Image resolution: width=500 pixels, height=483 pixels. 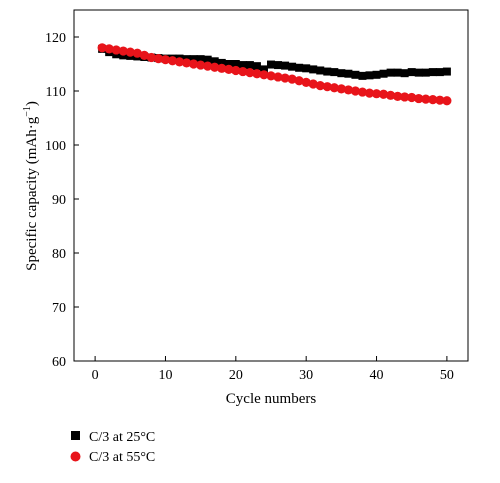 I want to click on legend-label-series-1: C/3 at 25°C, so click(x=122, y=437).